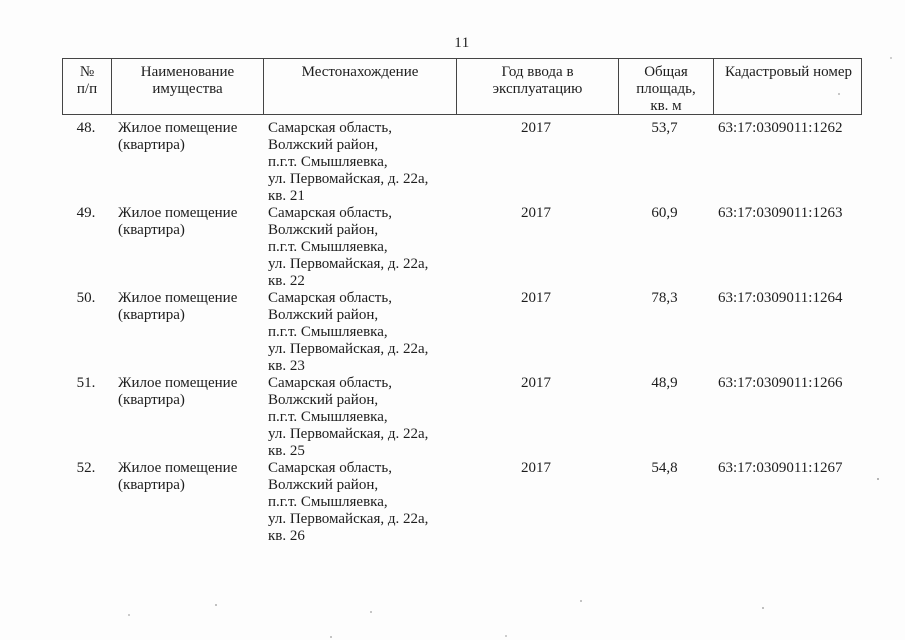 The width and height of the screenshot is (905, 640). What do you see at coordinates (780, 298) in the screenshot?
I see `cell-cadastral: 63:17:0309011:1264` at bounding box center [780, 298].